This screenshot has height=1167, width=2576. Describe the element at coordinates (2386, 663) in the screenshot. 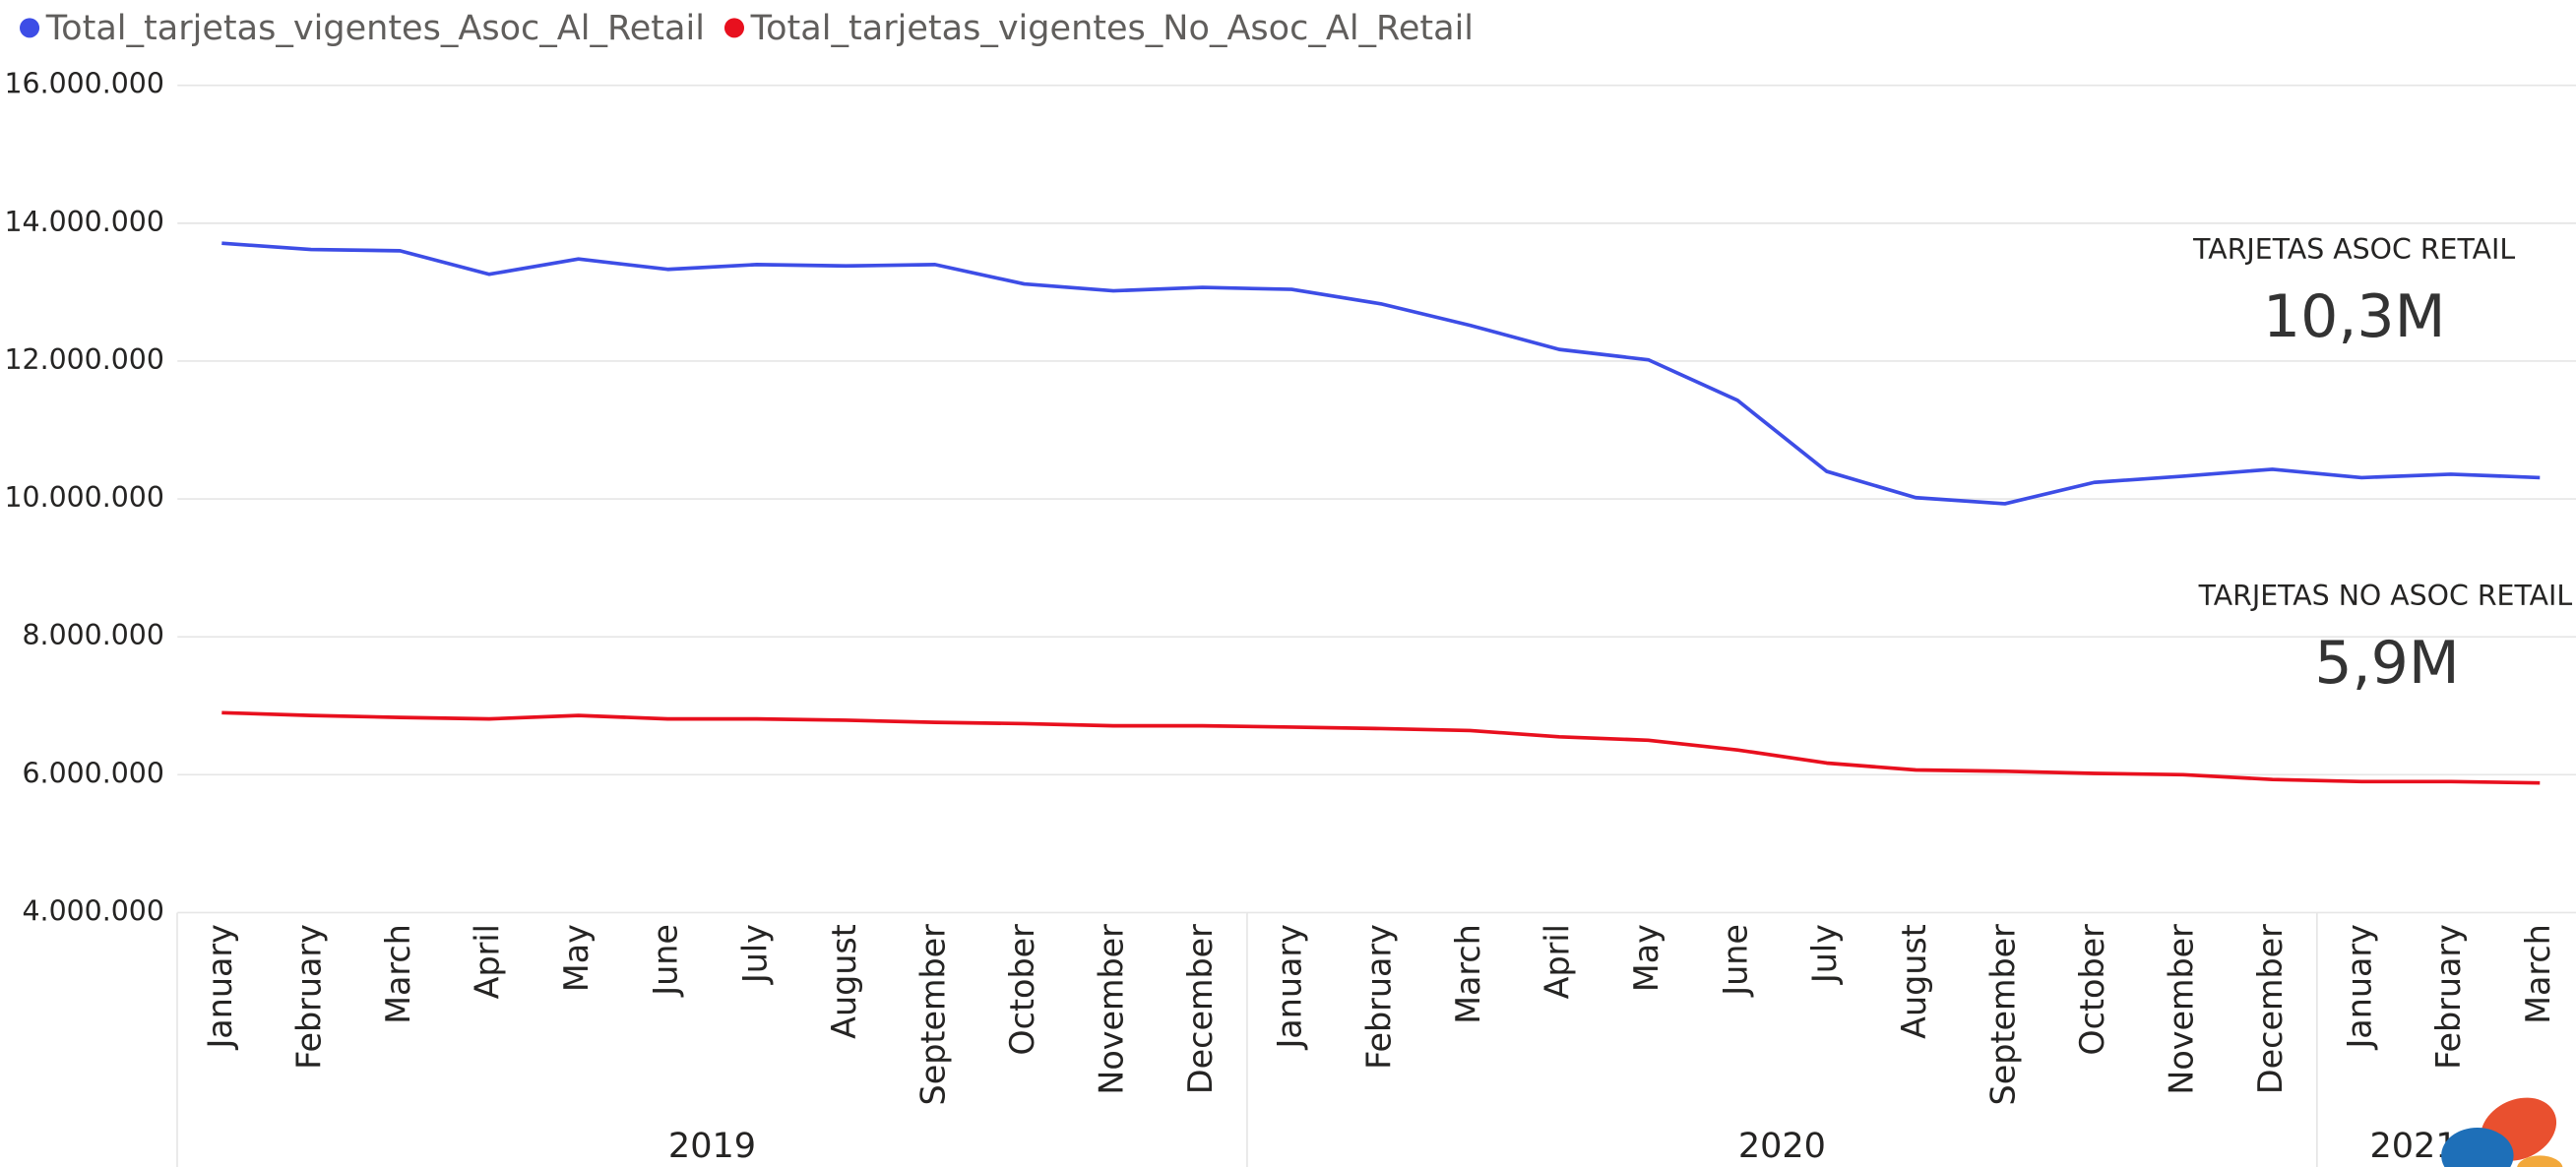

I see `card-value: 5,9M` at that location.